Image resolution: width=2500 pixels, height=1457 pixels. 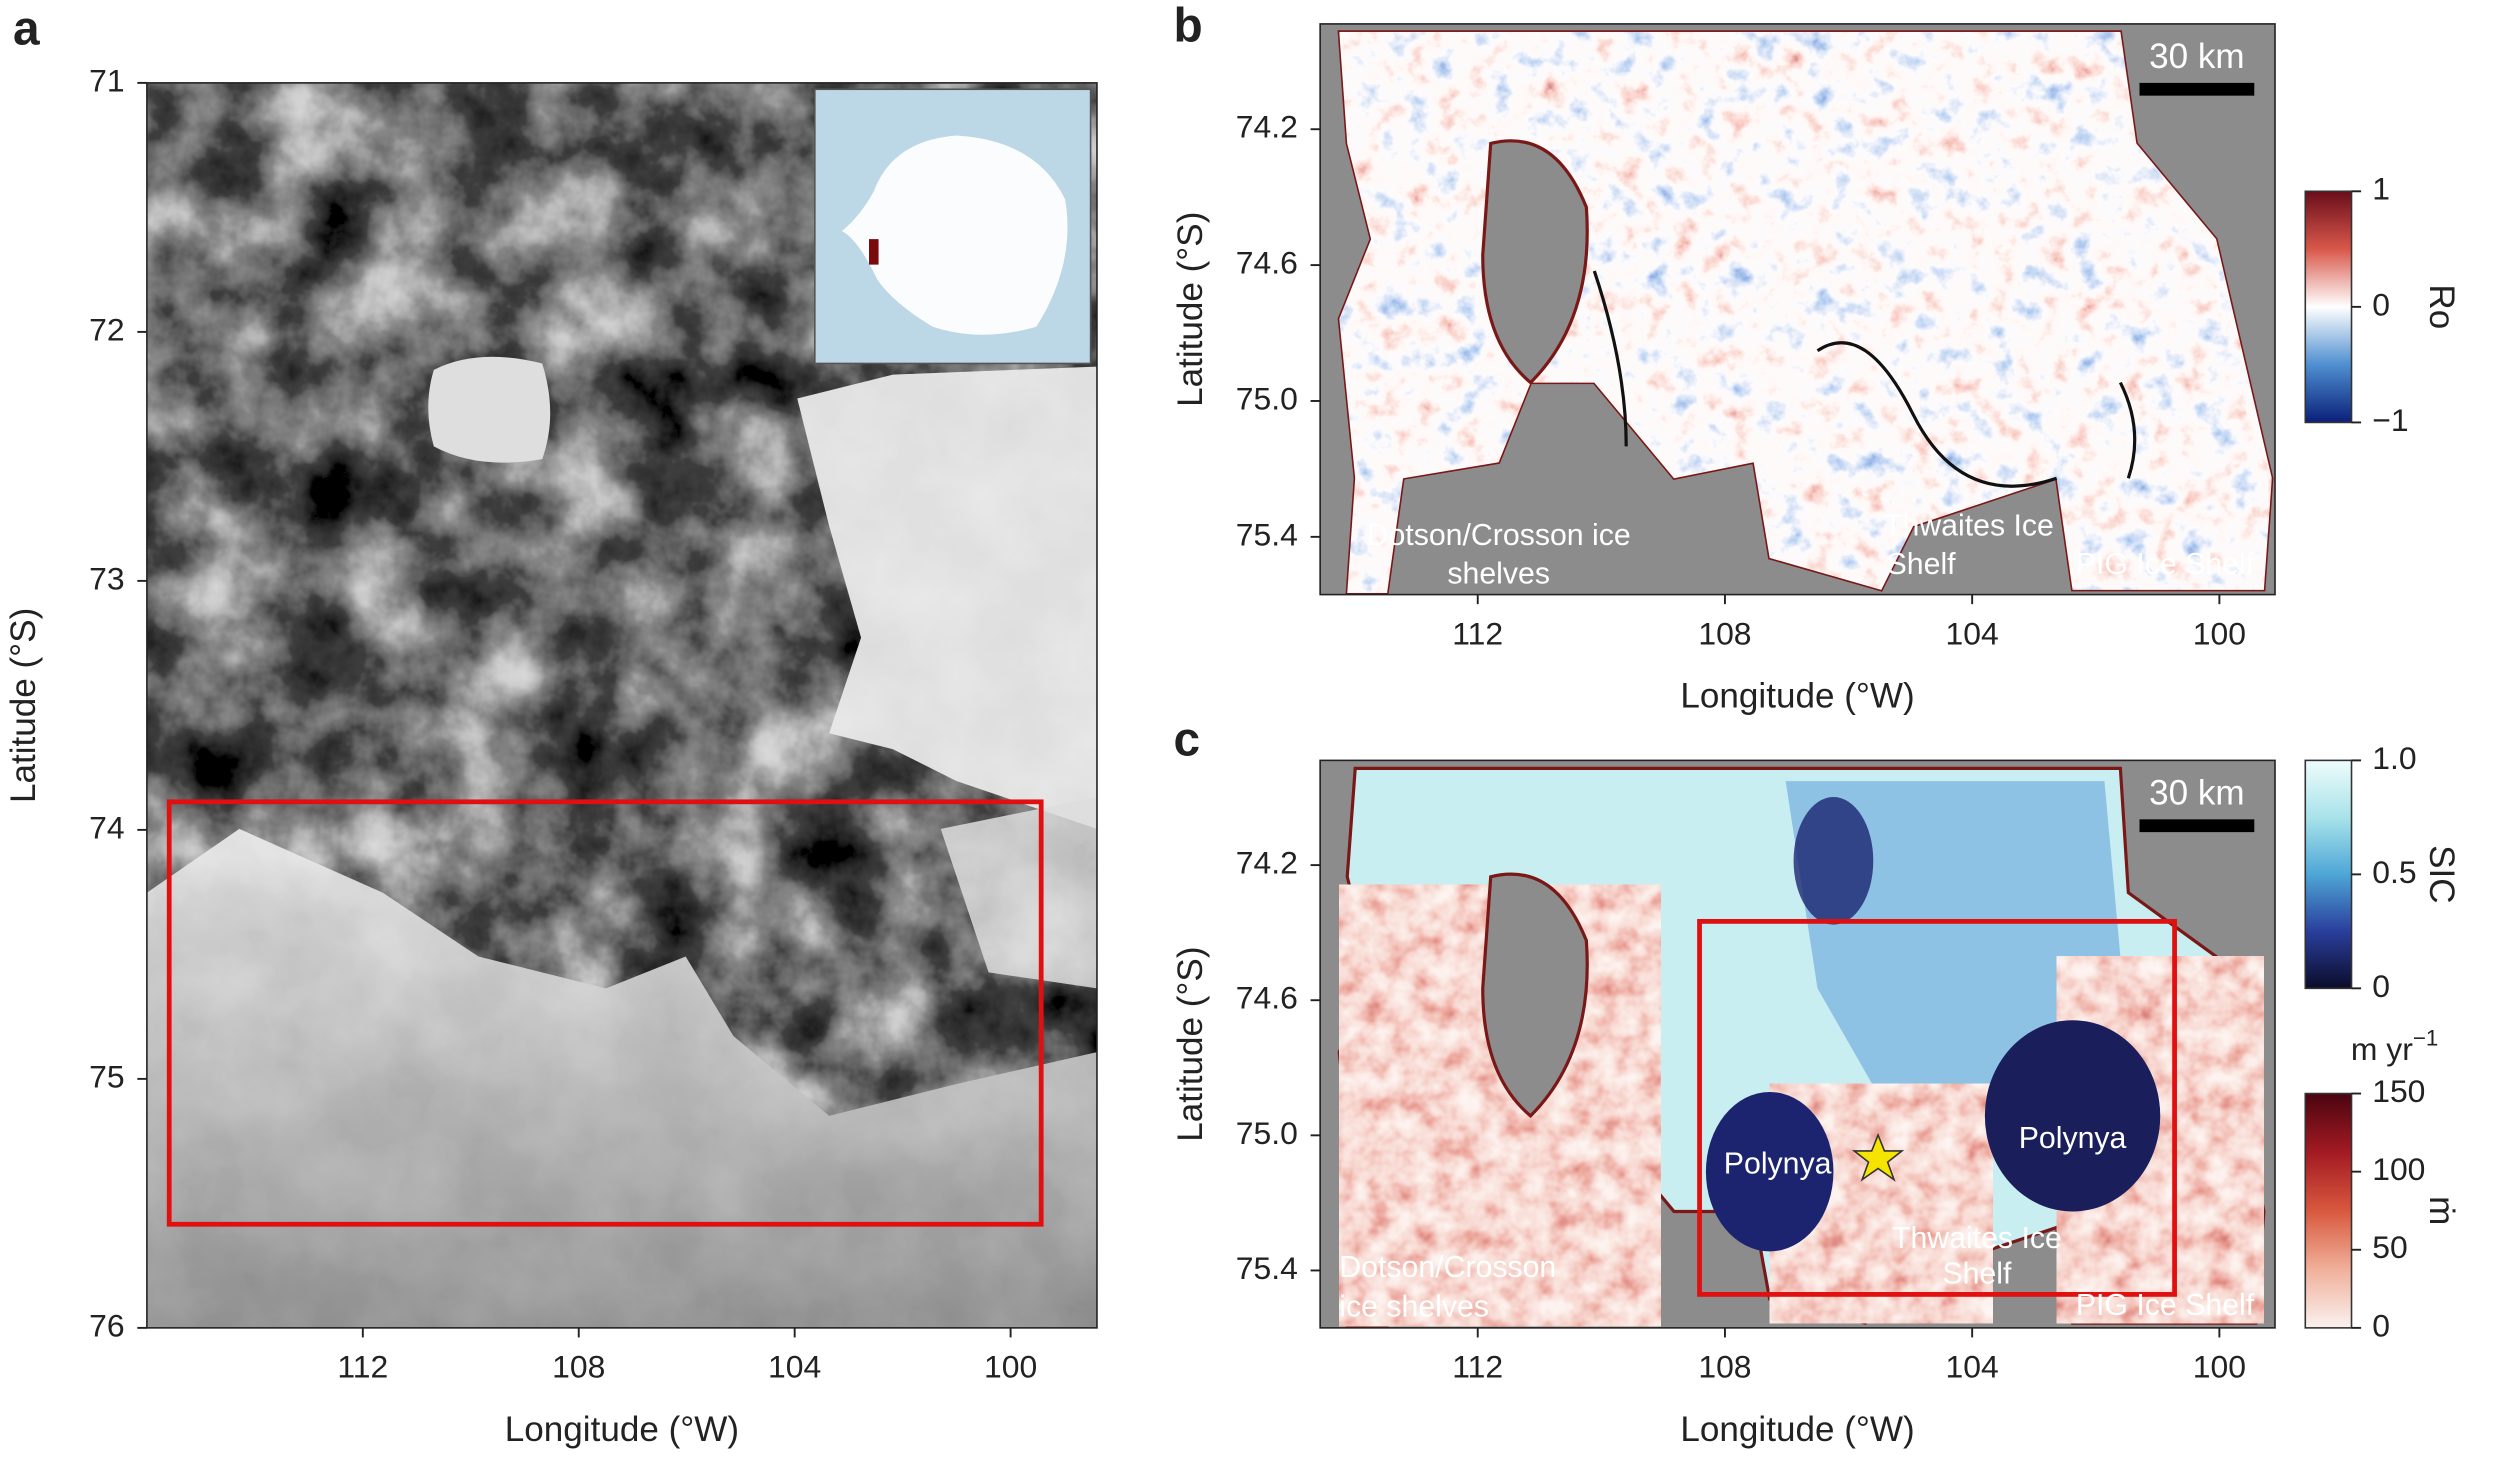 What do you see at coordinates (2441, 306) in the screenshot?
I see `colorbar-label: Ro` at bounding box center [2441, 306].